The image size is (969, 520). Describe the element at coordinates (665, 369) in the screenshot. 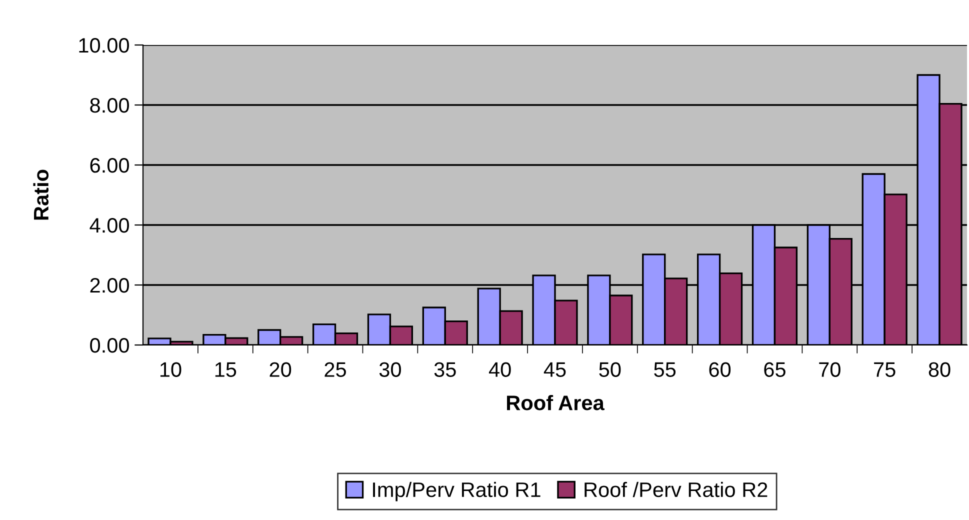

I see `x-tick-label: 55` at that location.